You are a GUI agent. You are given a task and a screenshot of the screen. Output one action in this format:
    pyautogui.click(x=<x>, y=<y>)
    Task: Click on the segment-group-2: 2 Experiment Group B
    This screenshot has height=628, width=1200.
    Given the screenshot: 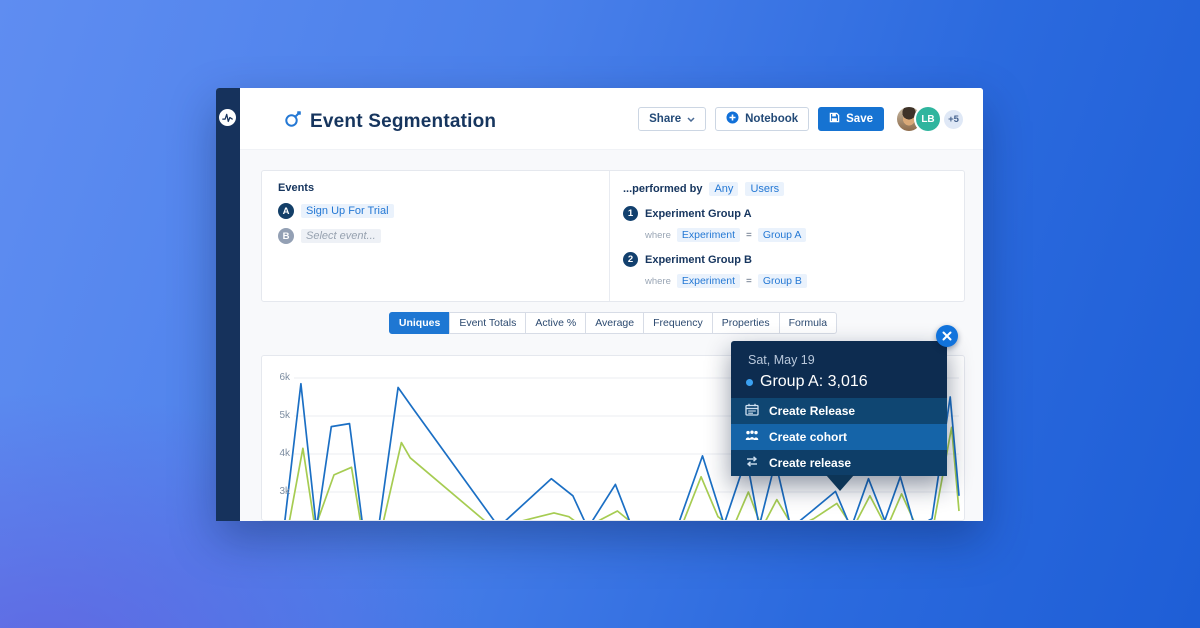 What is the action you would take?
    pyautogui.click(x=793, y=259)
    